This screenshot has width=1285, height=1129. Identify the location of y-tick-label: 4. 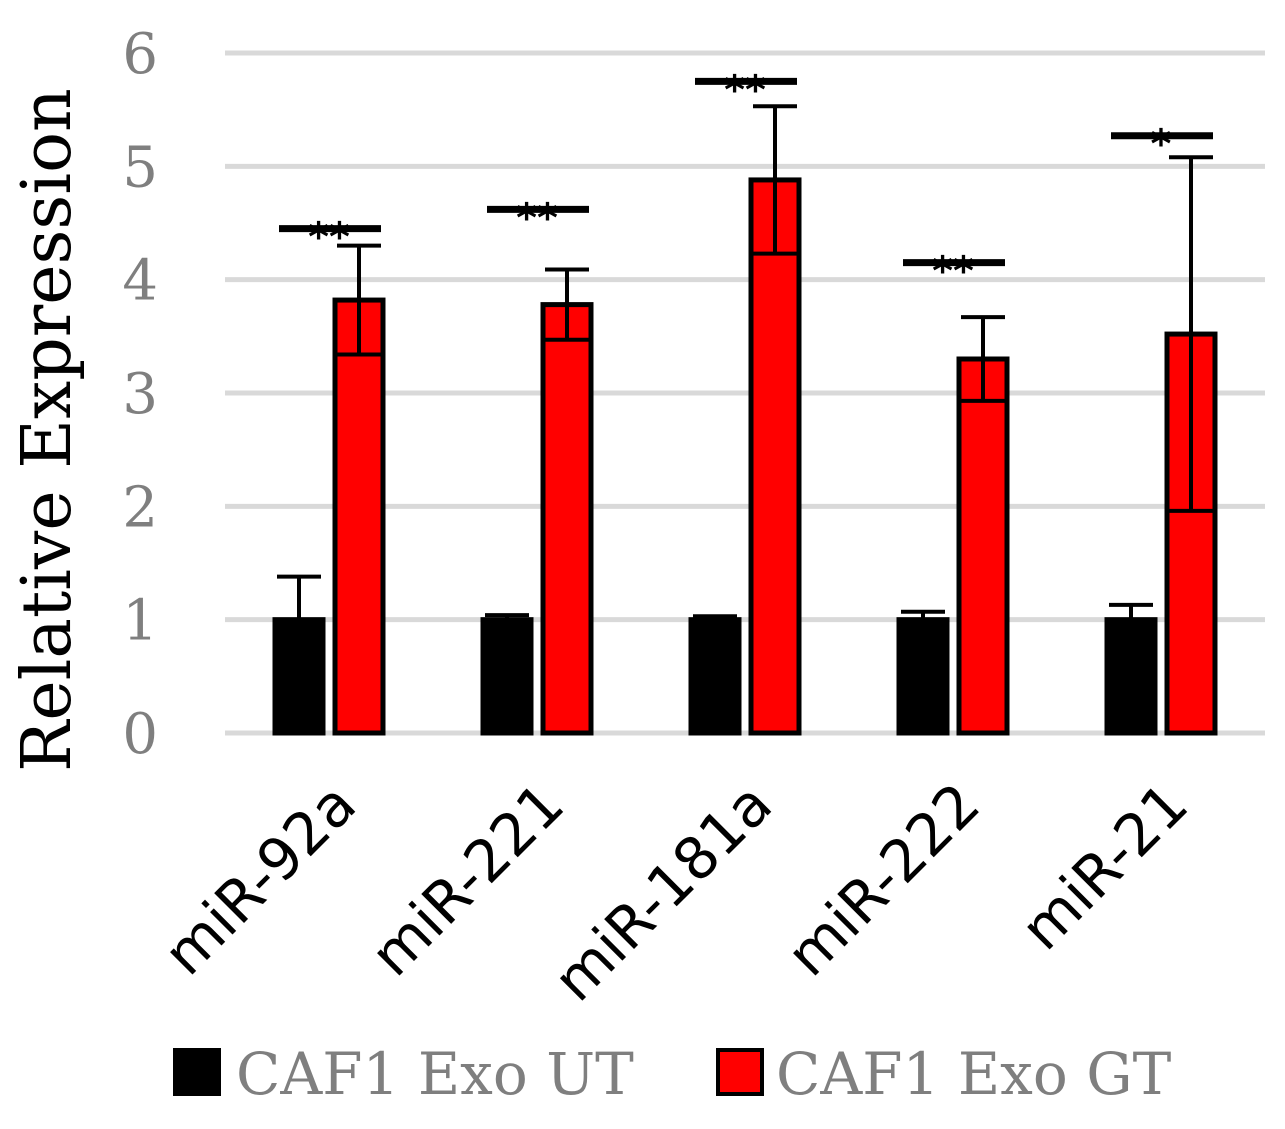
(140, 281).